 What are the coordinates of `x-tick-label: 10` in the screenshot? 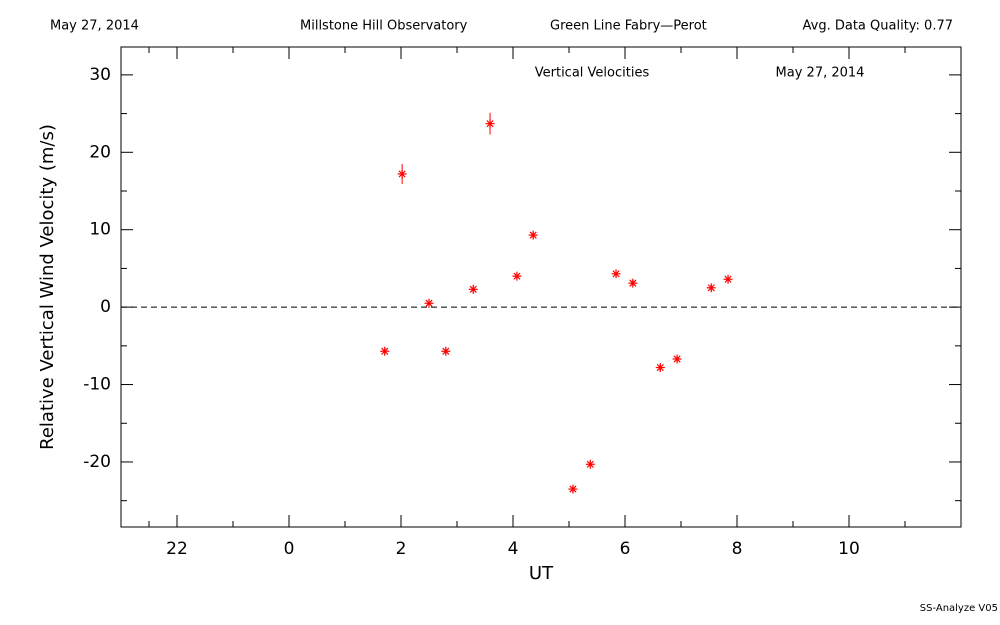 It's located at (849, 549).